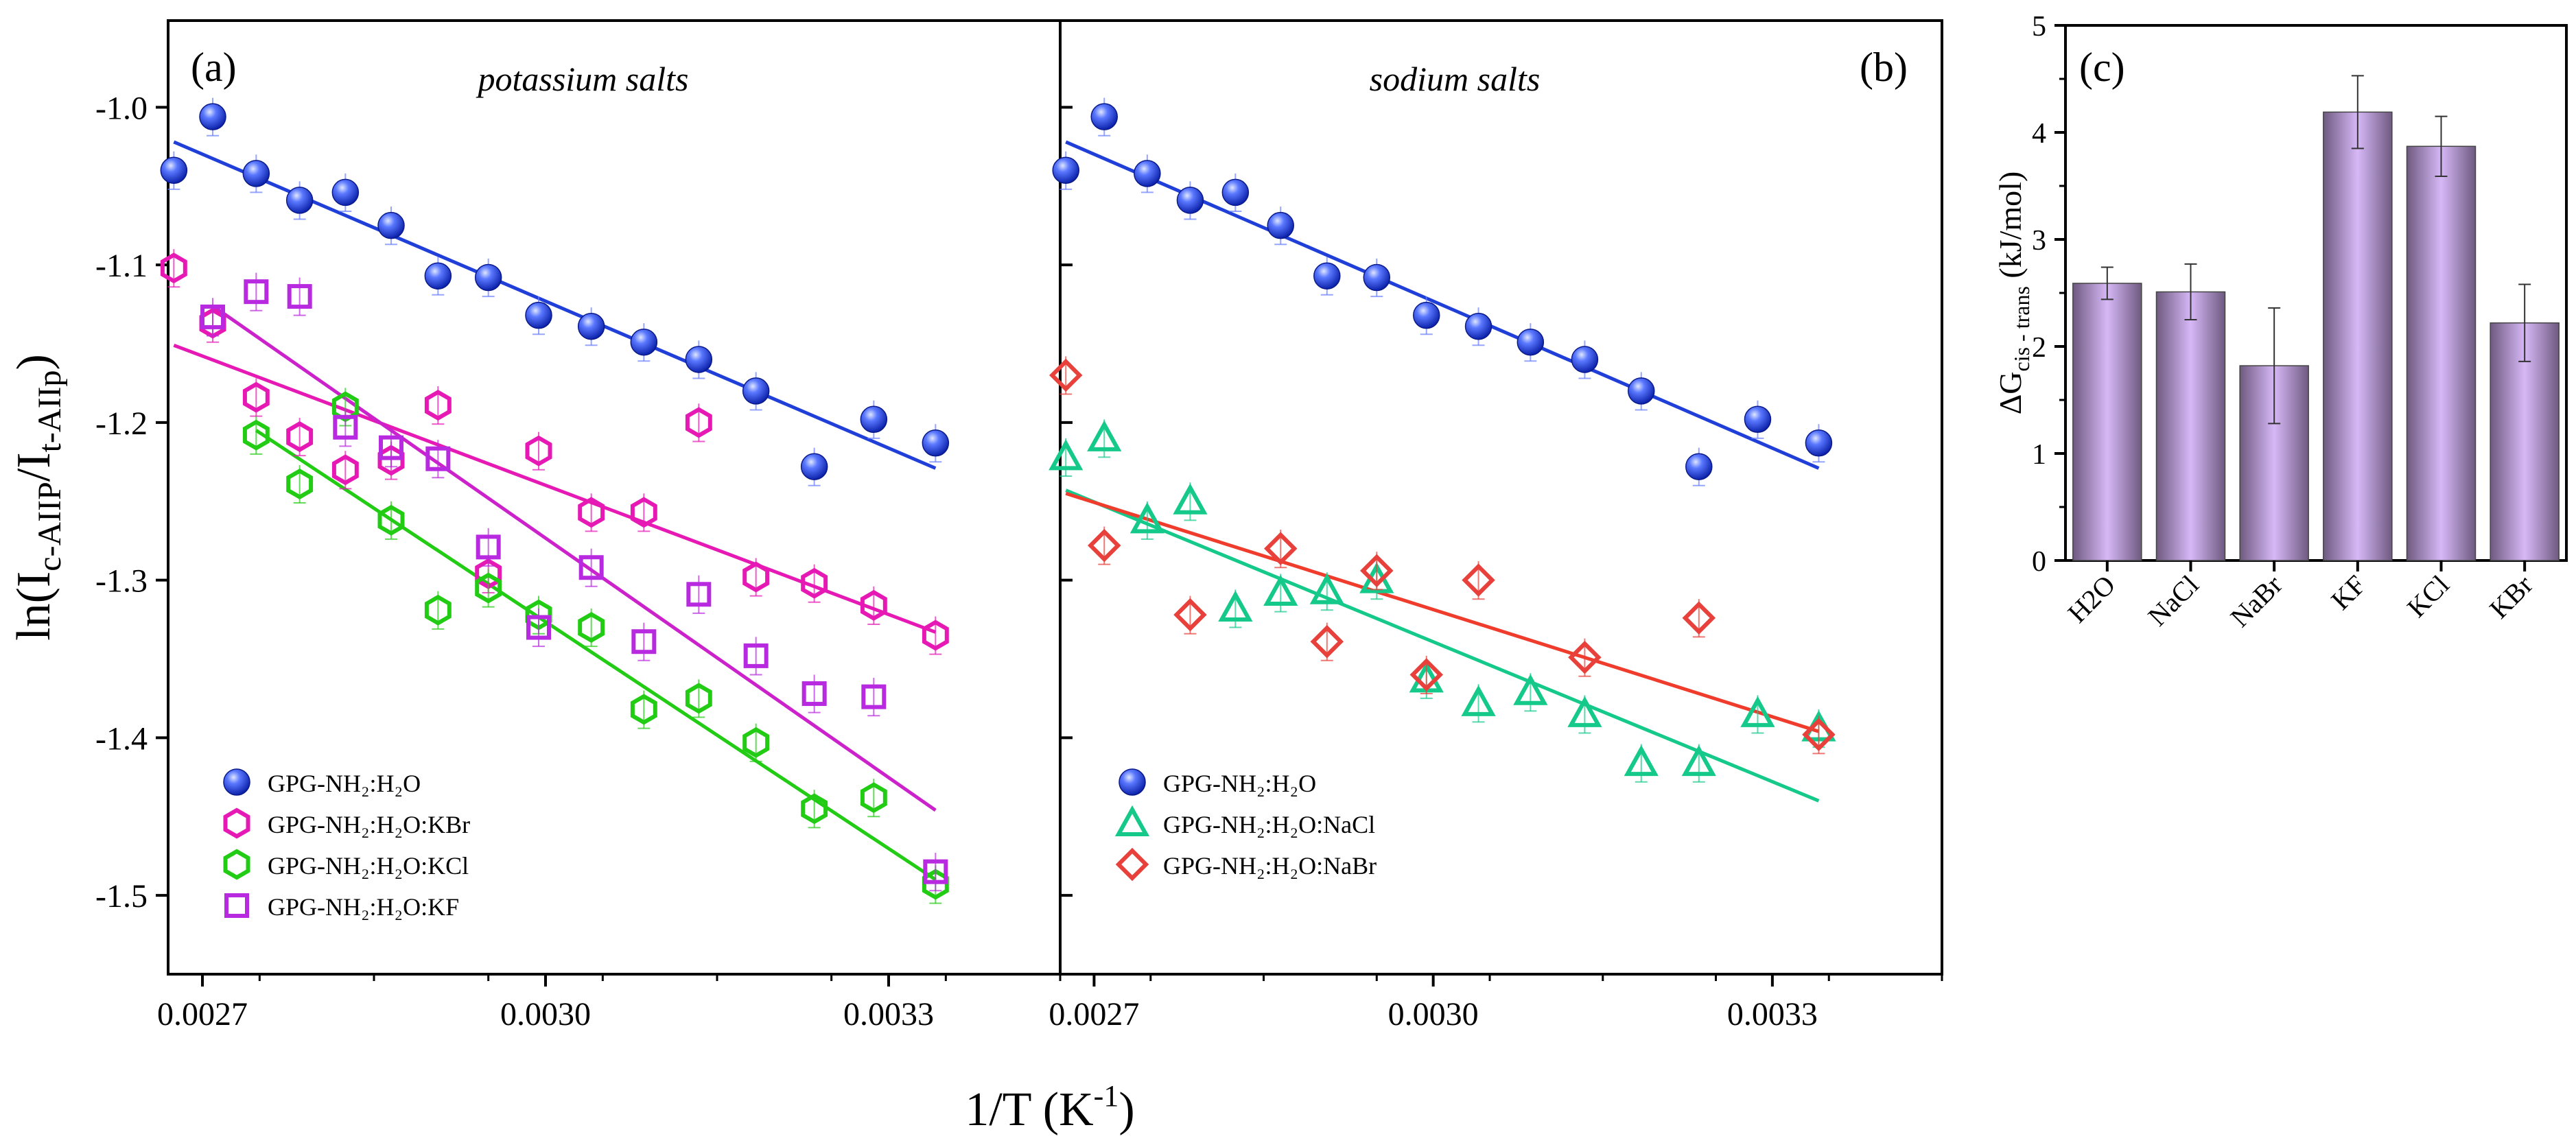  What do you see at coordinates (2039, 348) in the screenshot?
I see `y-tick-label: 2` at bounding box center [2039, 348].